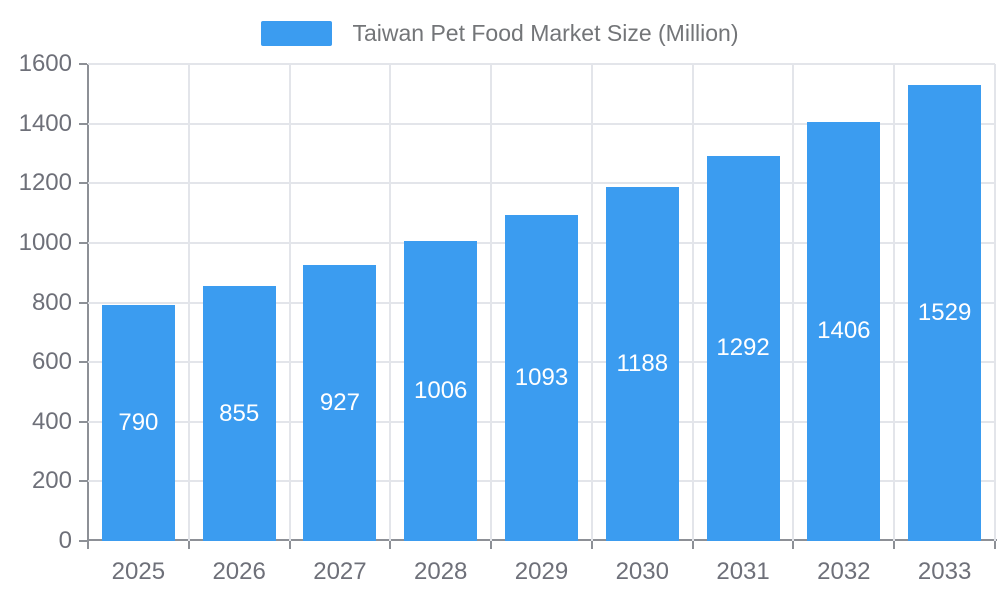  What do you see at coordinates (45, 242) in the screenshot?
I see `y-axis-label: 1000` at bounding box center [45, 242].